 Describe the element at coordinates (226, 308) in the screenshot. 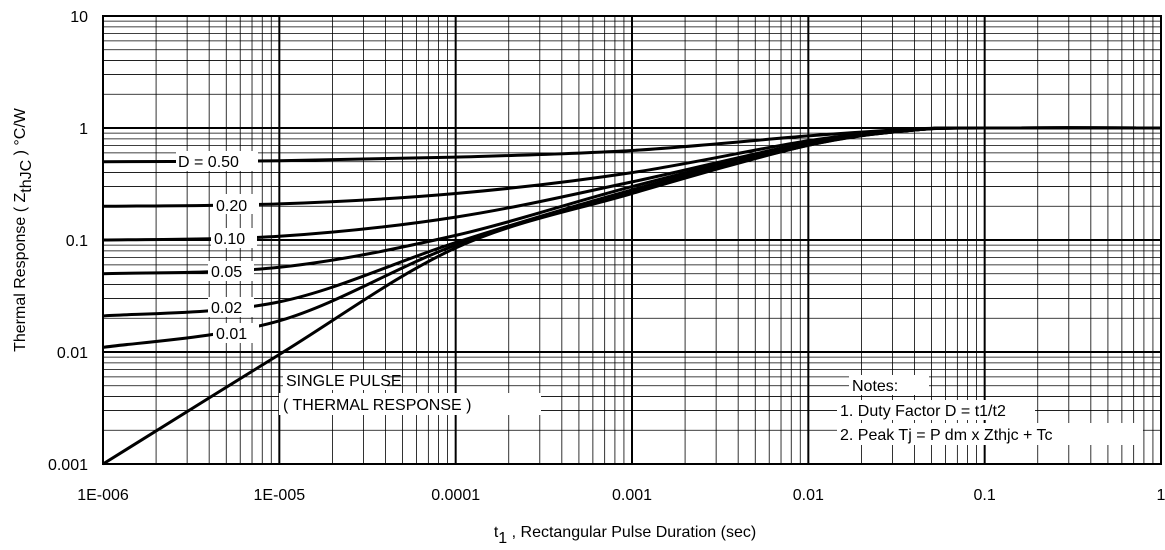

I see `label-d002: 0.02` at that location.